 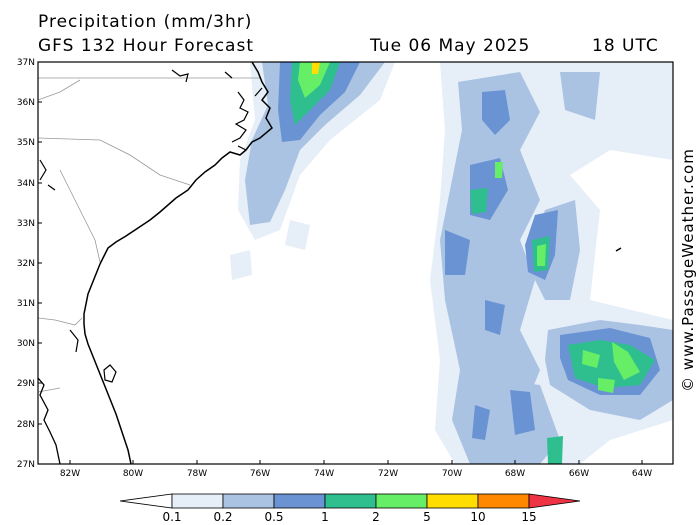 What do you see at coordinates (247, 119) in the screenshot?
I see `pamlico-sound` at bounding box center [247, 119].